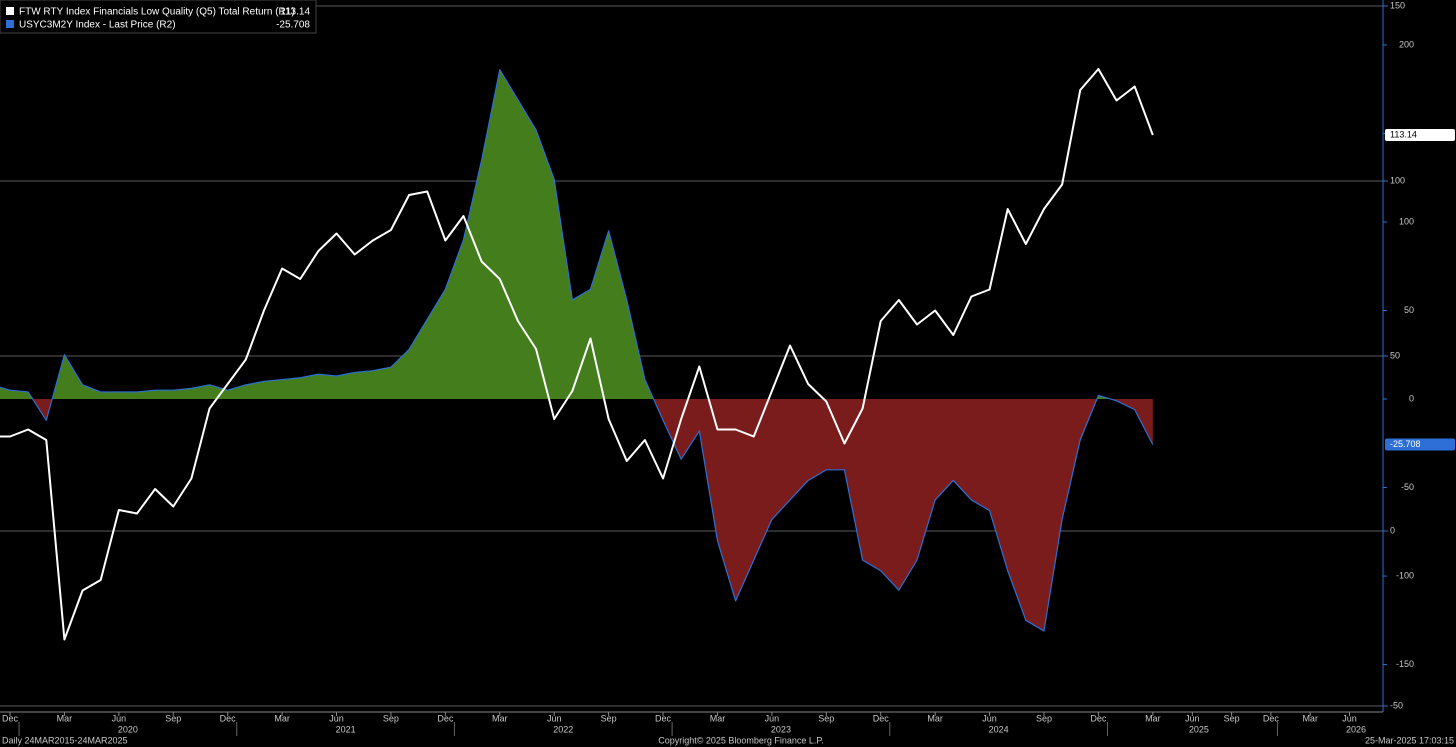 Image resolution: width=1456 pixels, height=747 pixels. Describe the element at coordinates (1405, 664) in the screenshot. I see `y2-tick-label: -150` at that location.